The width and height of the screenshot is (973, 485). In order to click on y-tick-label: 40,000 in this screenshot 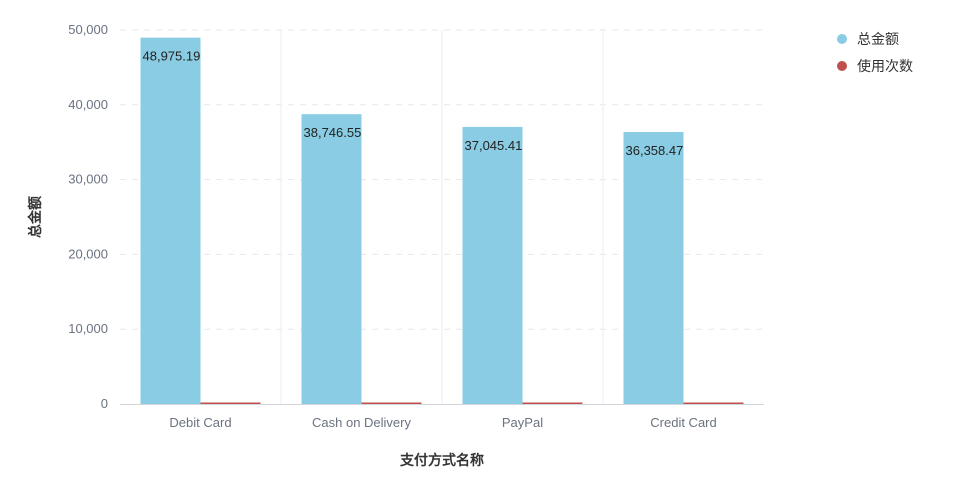, I will do `click(88, 104)`.